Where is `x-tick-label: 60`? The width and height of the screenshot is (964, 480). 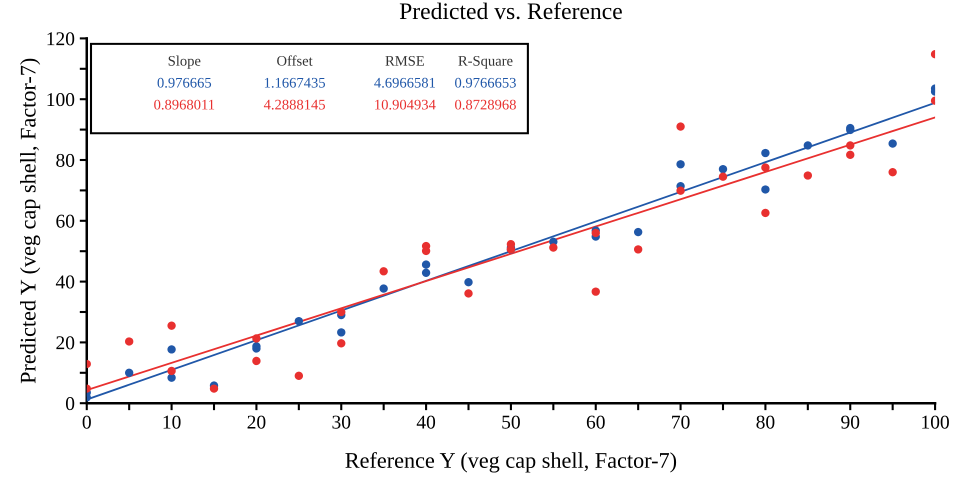 x-tick-label: 60 is located at coordinates (595, 422).